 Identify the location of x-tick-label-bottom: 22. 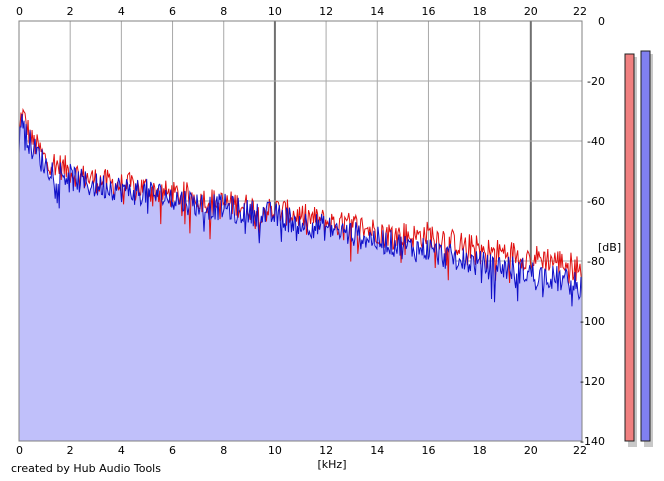
(580, 450).